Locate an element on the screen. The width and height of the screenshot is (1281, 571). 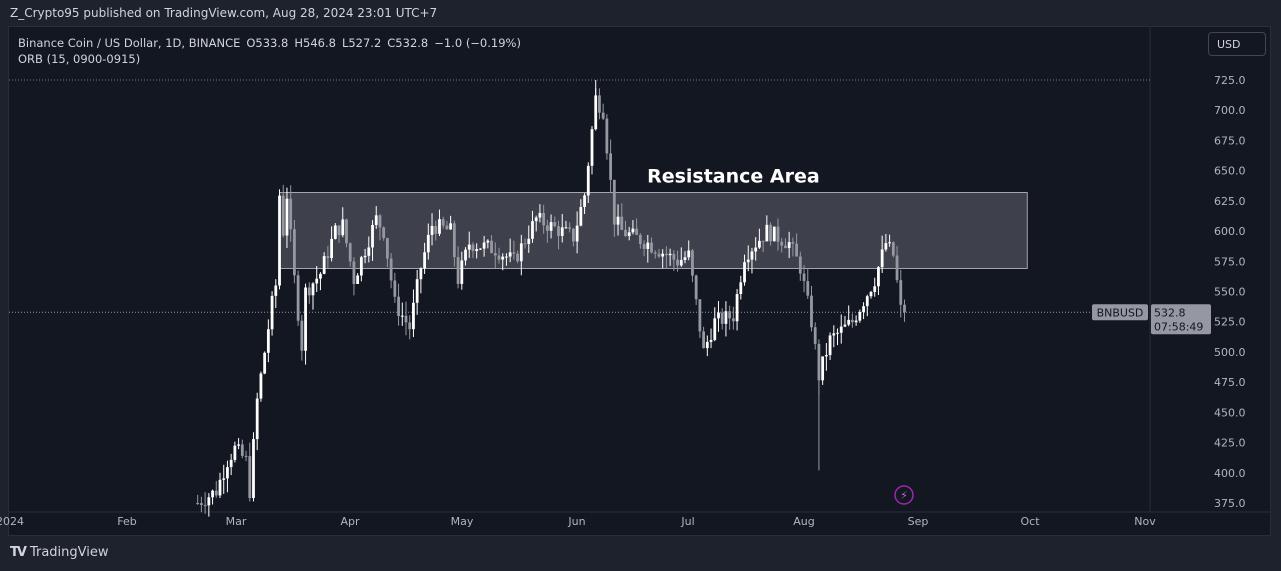
countdown-value: 07:58:49 is located at coordinates (1178, 326).